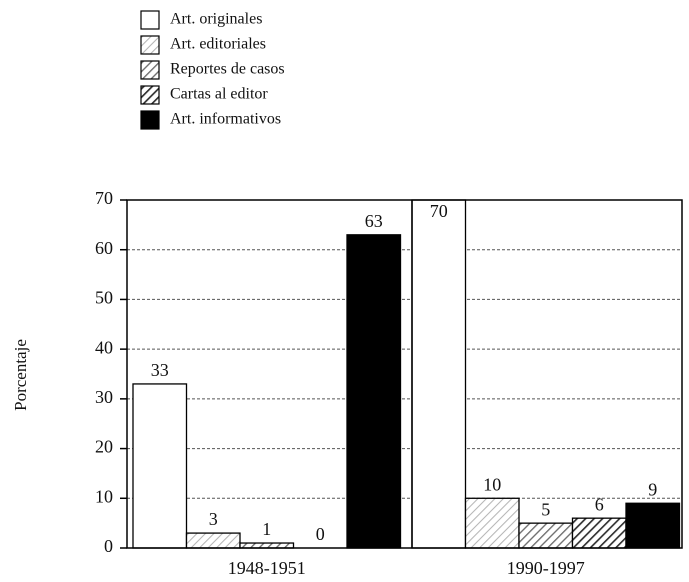 The height and width of the screenshot is (582, 689). What do you see at coordinates (108, 546) in the screenshot?
I see `y-tick-label: 0` at bounding box center [108, 546].